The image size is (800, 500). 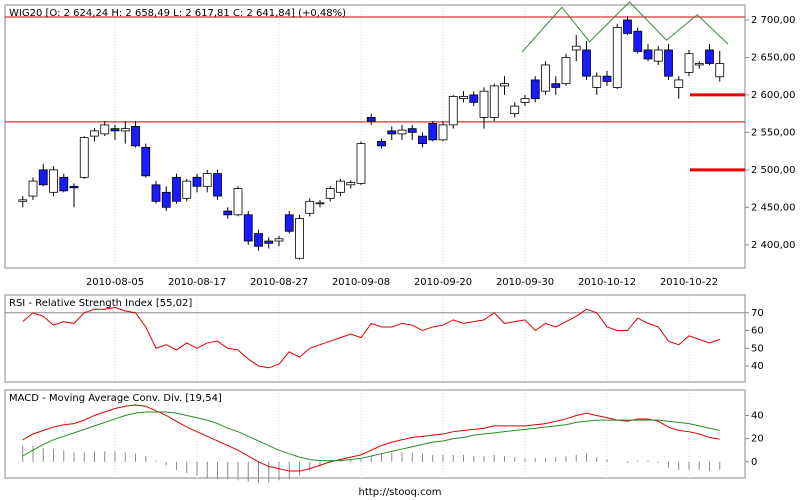 What do you see at coordinates (773, 170) in the screenshot?
I see `y-tick-label: 2 500,00` at bounding box center [773, 170].